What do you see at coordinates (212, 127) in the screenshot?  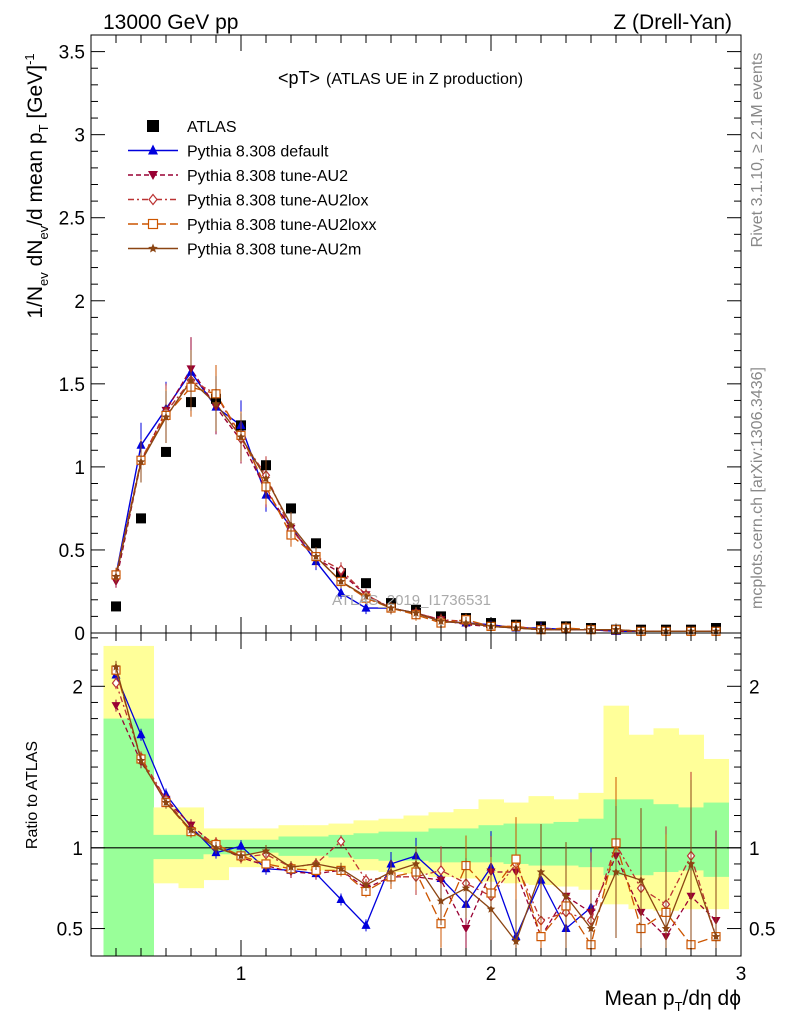 I see `legend-label: ATLAS` at bounding box center [212, 127].